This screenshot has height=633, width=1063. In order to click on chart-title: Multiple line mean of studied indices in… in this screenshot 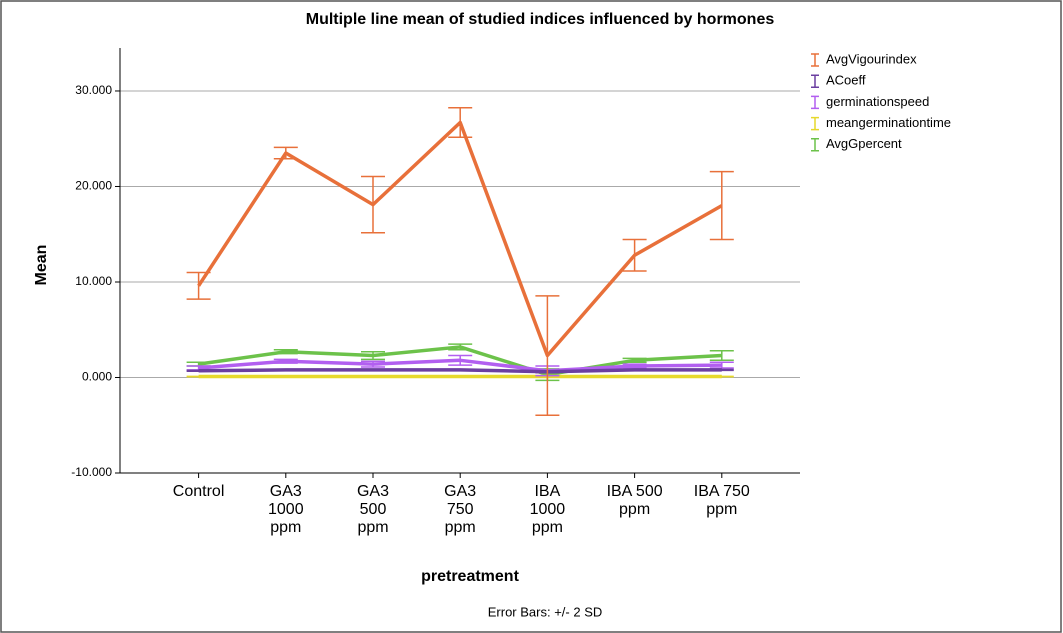, I will do `click(540, 19)`.